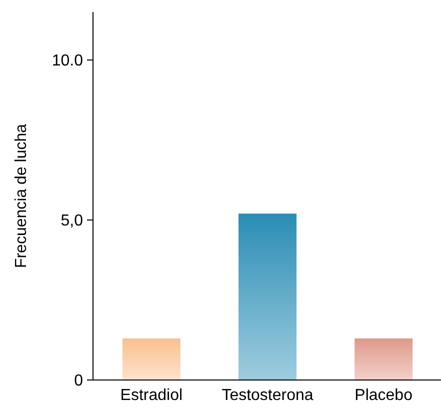  What do you see at coordinates (68, 61) in the screenshot?
I see `y-tick-label: 10.0` at bounding box center [68, 61].